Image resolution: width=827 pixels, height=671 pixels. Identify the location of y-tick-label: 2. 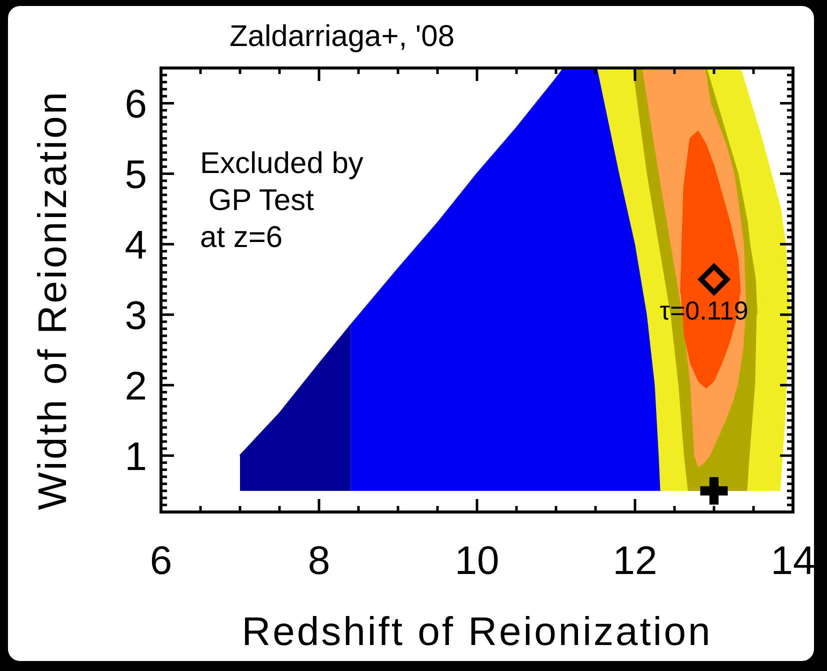
(135, 386).